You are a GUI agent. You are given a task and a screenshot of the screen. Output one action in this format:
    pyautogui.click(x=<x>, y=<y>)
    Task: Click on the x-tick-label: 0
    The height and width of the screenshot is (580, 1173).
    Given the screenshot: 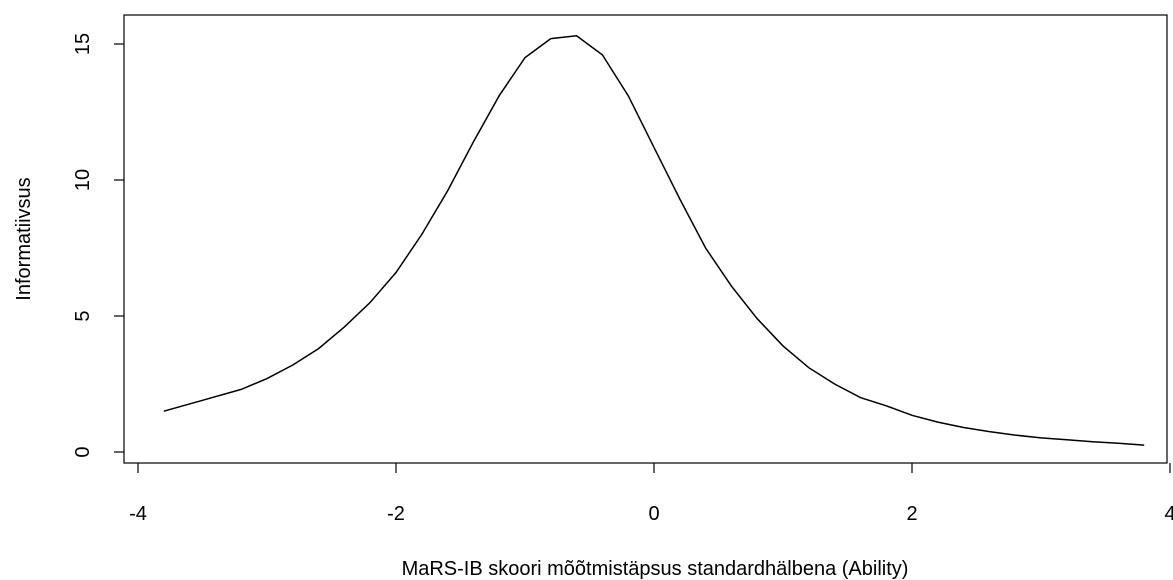 What is the action you would take?
    pyautogui.click(x=653, y=514)
    